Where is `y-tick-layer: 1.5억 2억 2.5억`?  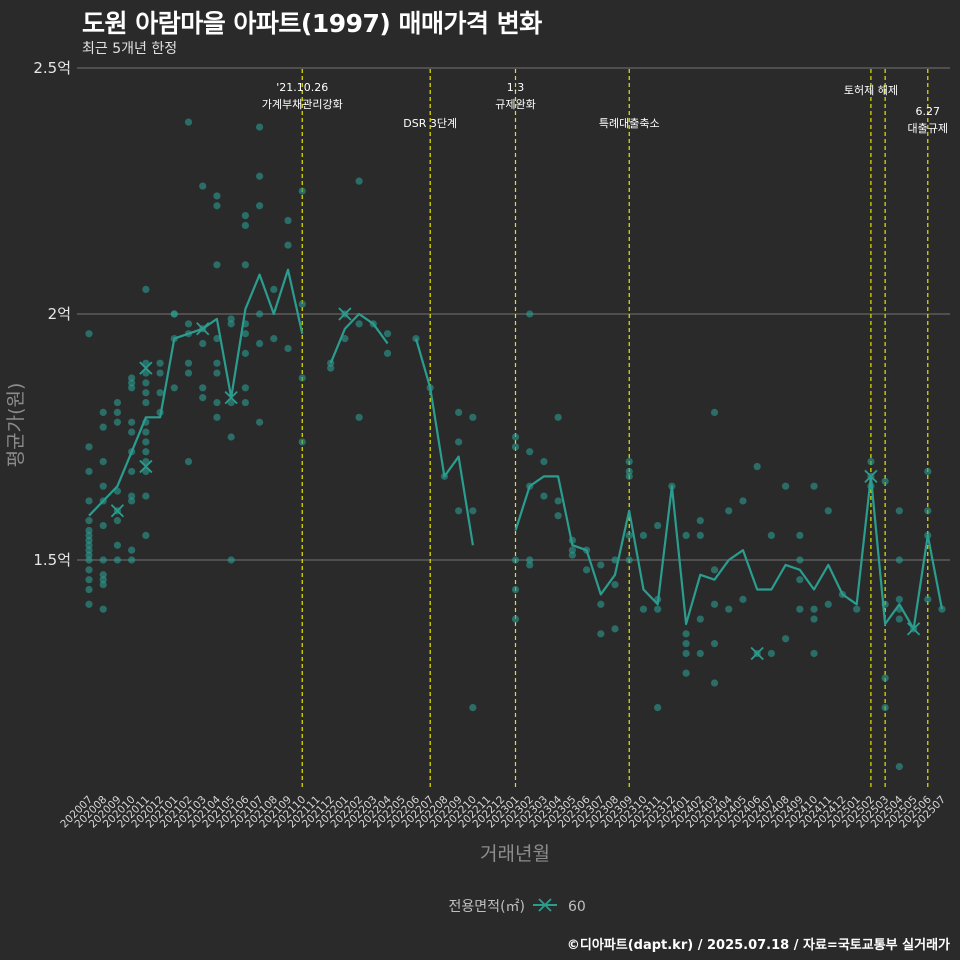
y-tick-layer: 1.5억 2억 2.5억 is located at coordinates (52, 314).